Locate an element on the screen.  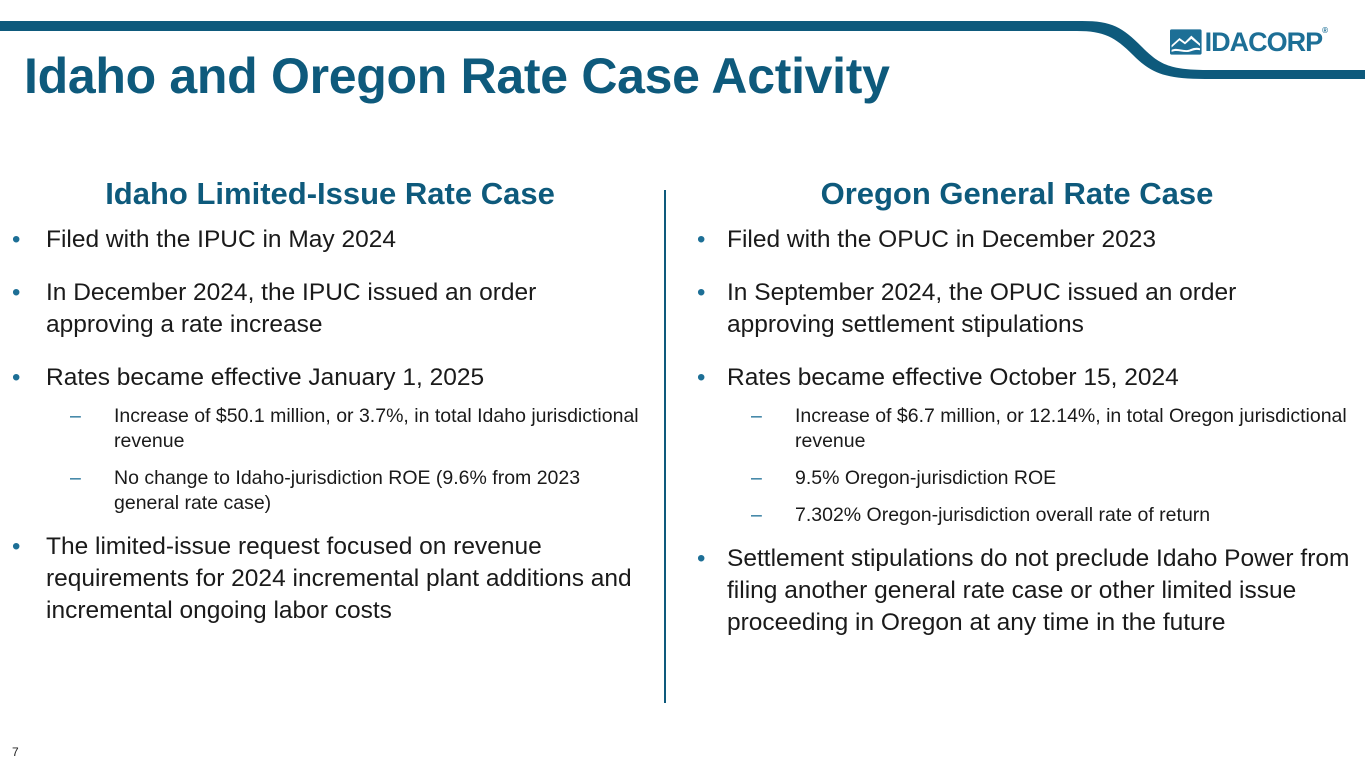
oregon-bullet-3-text: Rates became effective October 15, 2024 is located at coordinates (953, 377).